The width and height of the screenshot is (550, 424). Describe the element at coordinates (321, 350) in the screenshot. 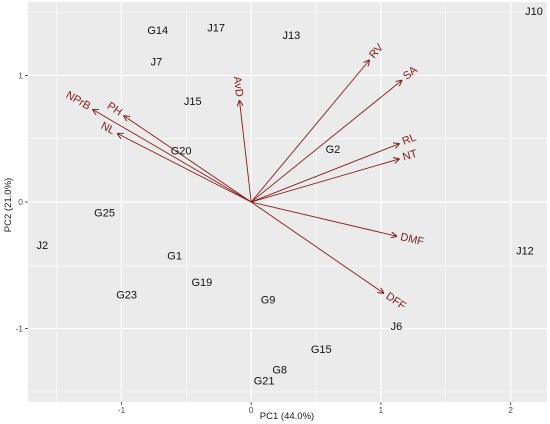

I see `observation-label-g15: G15` at that location.